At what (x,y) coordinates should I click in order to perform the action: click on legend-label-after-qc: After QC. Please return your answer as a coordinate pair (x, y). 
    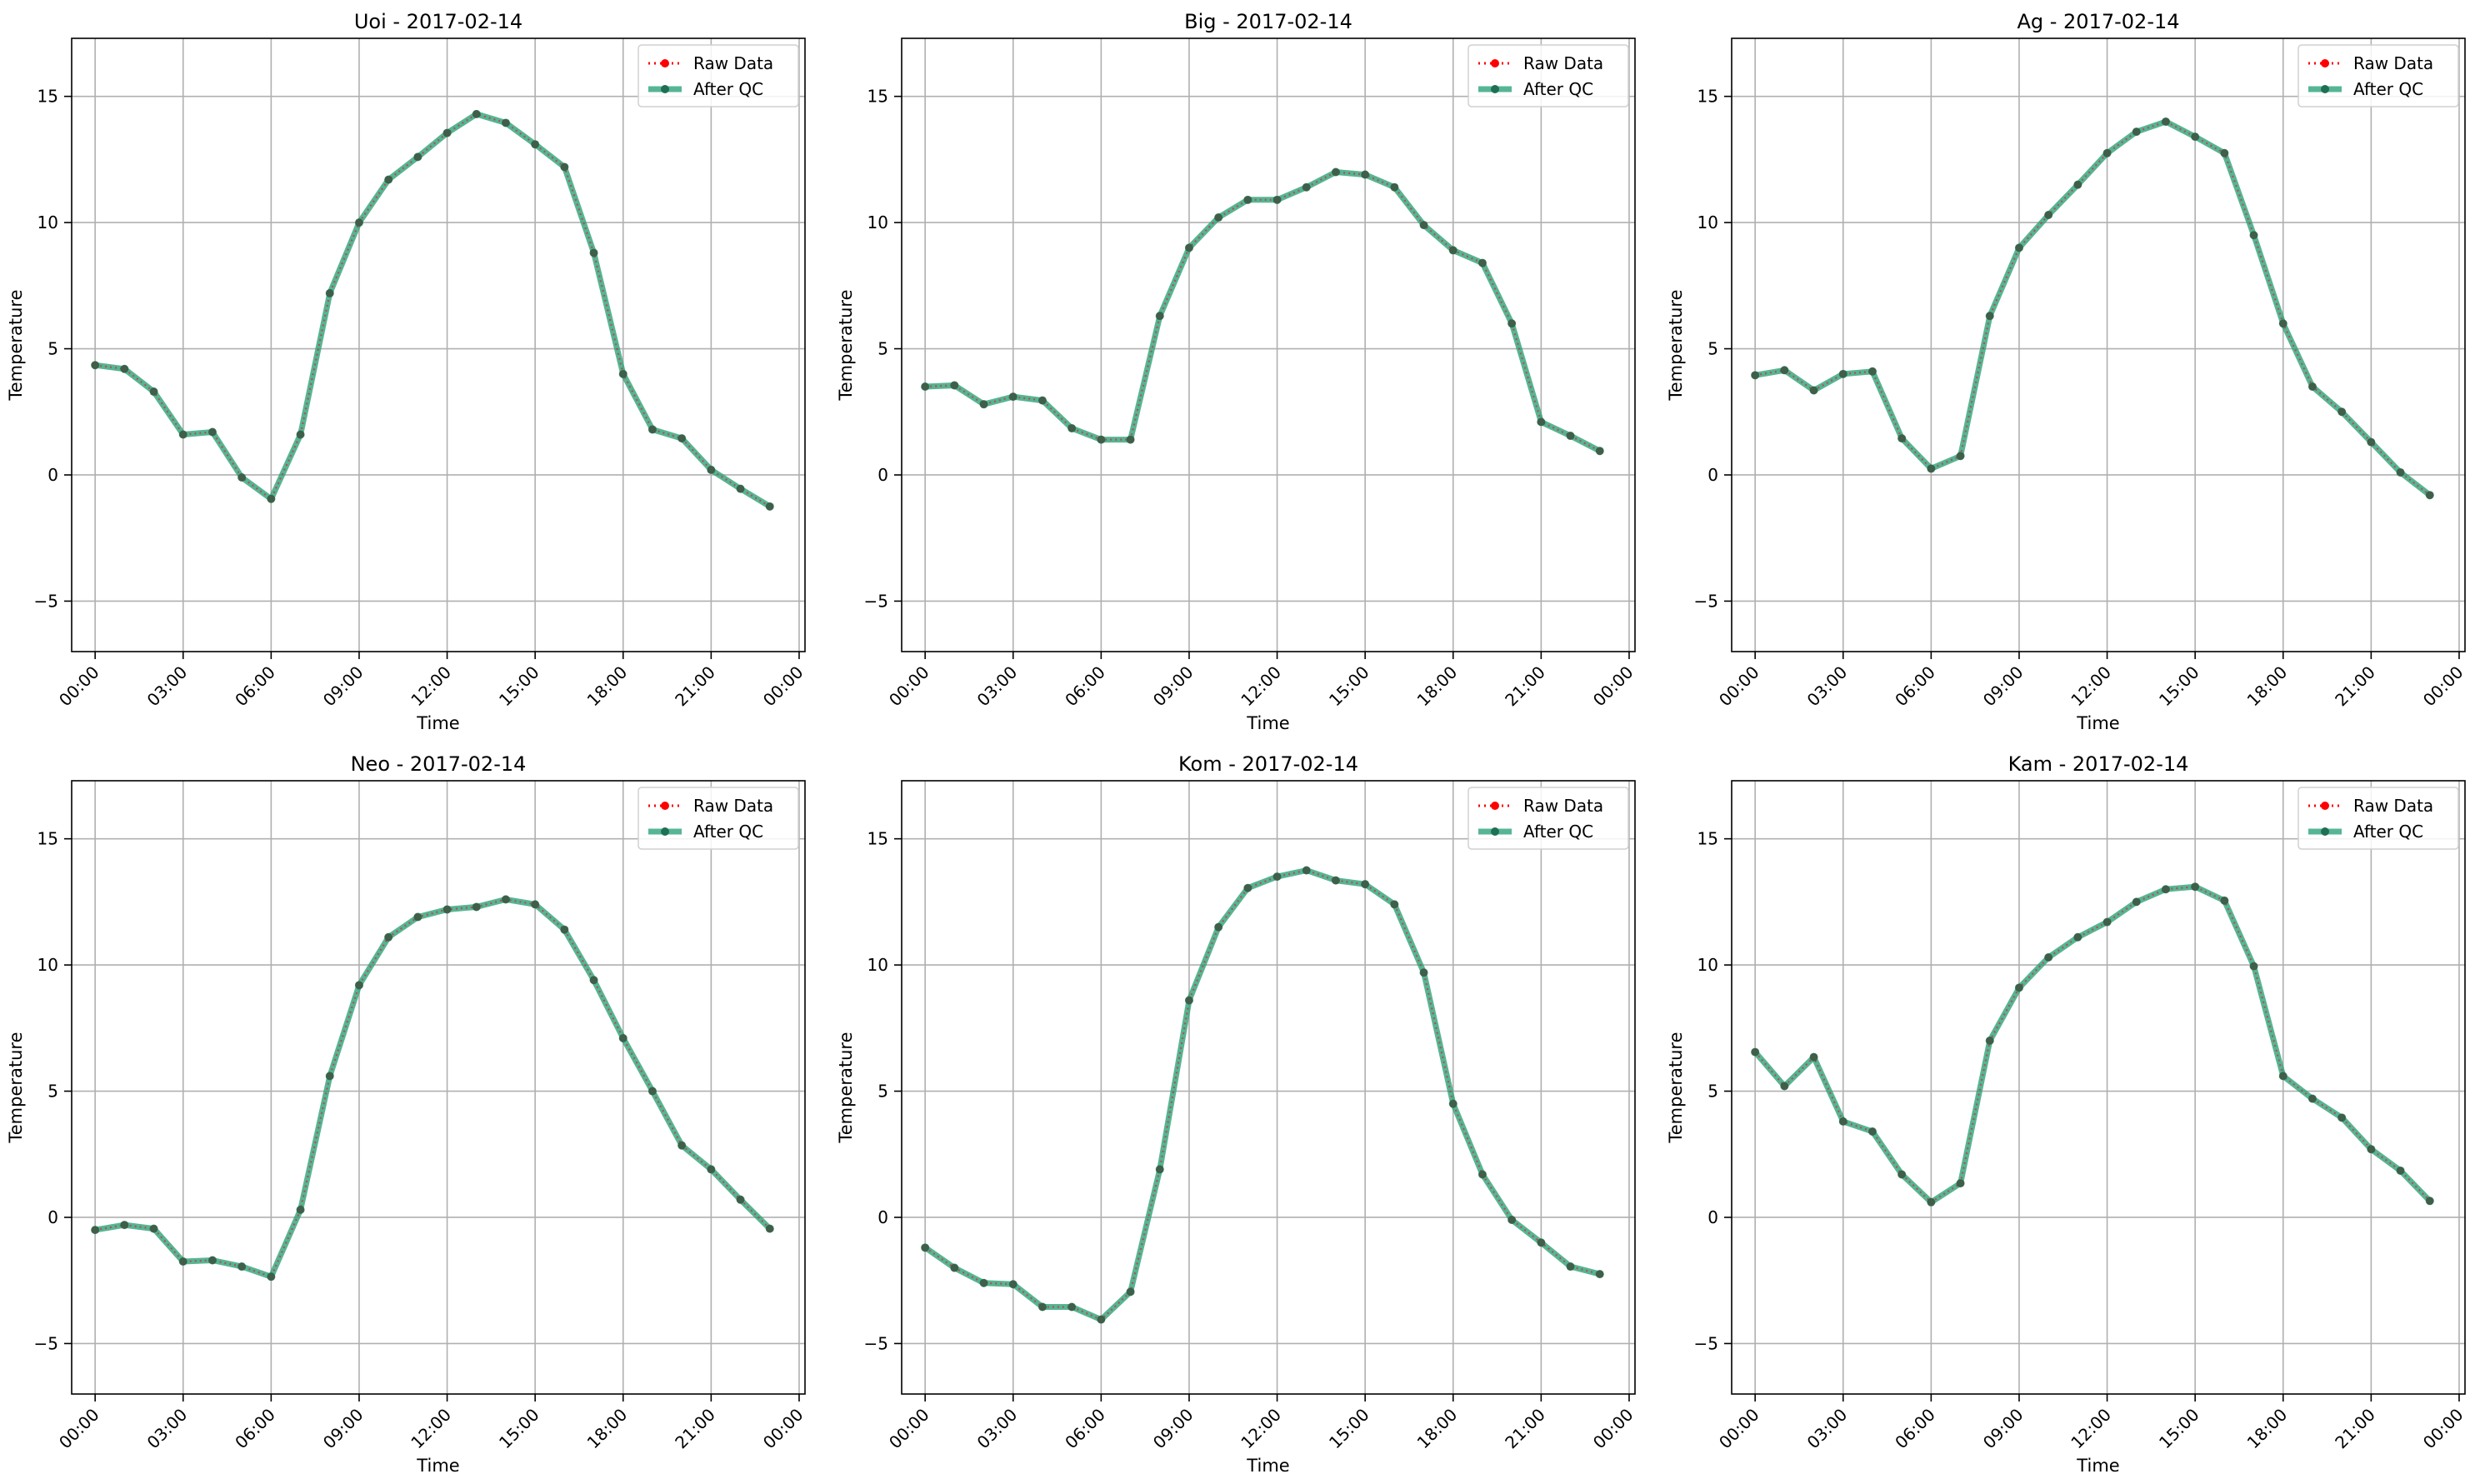
    Looking at the image, I should click on (1558, 832).